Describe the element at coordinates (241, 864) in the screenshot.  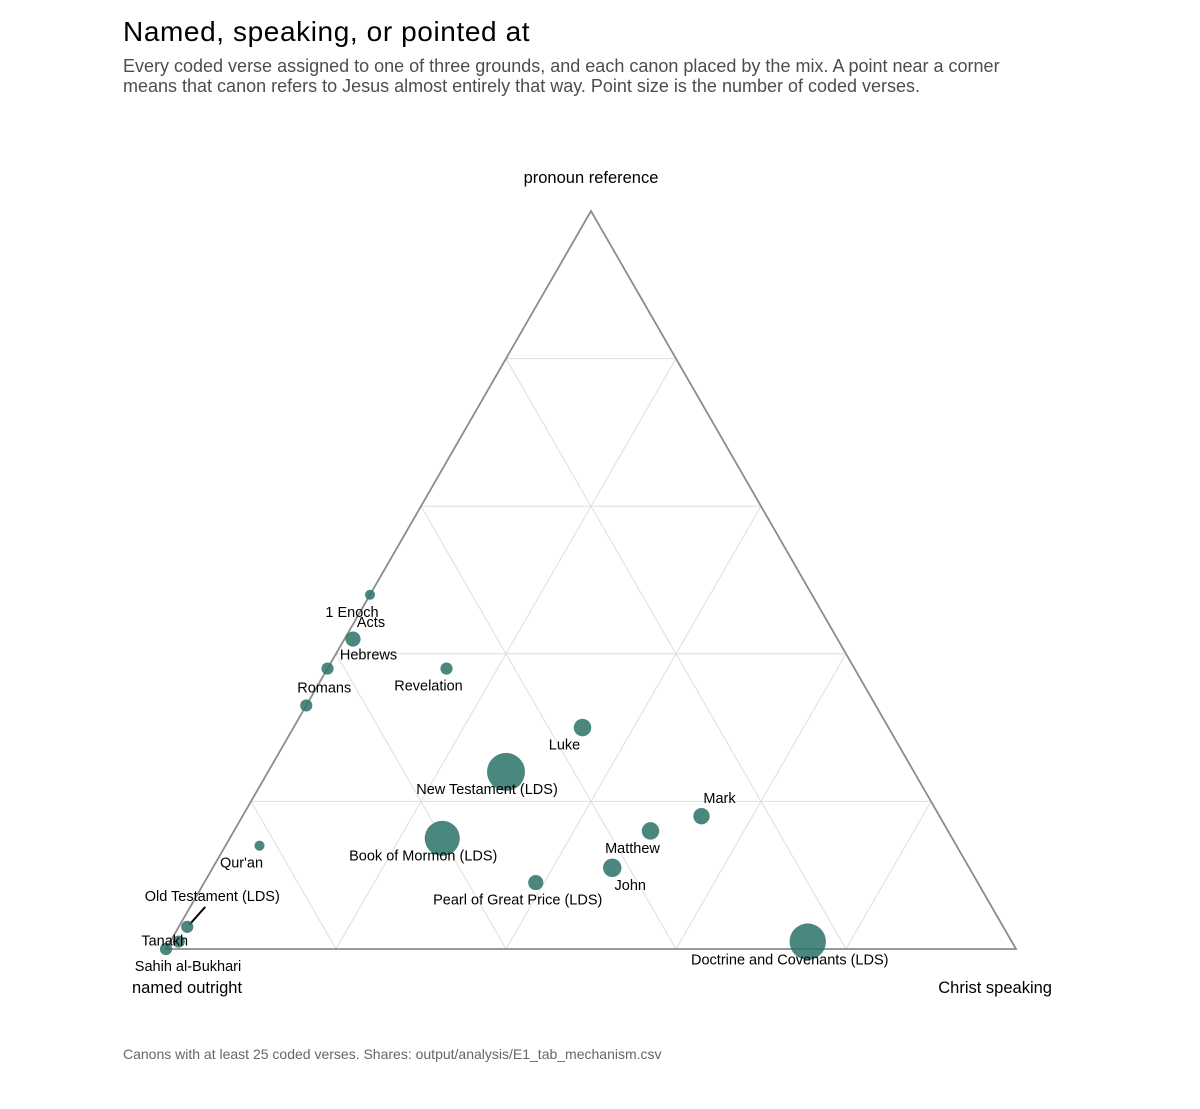
I see `point-label: Qur'an` at that location.